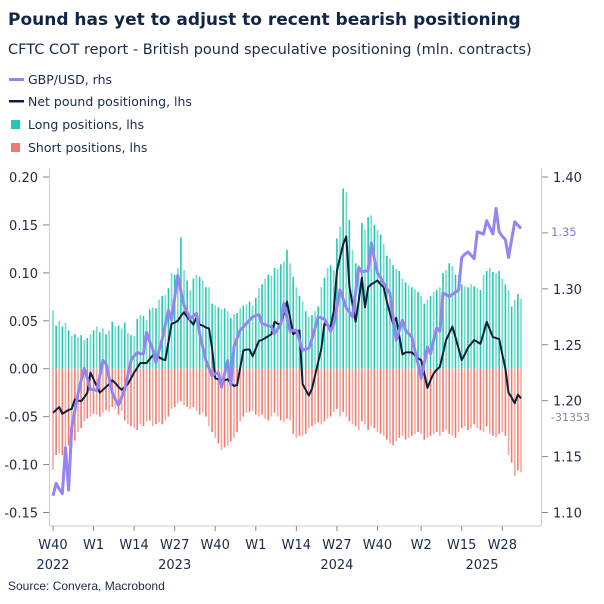 Image resolution: width=604 pixels, height=604 pixels. I want to click on left-tick-label: -0.05, so click(21, 418).